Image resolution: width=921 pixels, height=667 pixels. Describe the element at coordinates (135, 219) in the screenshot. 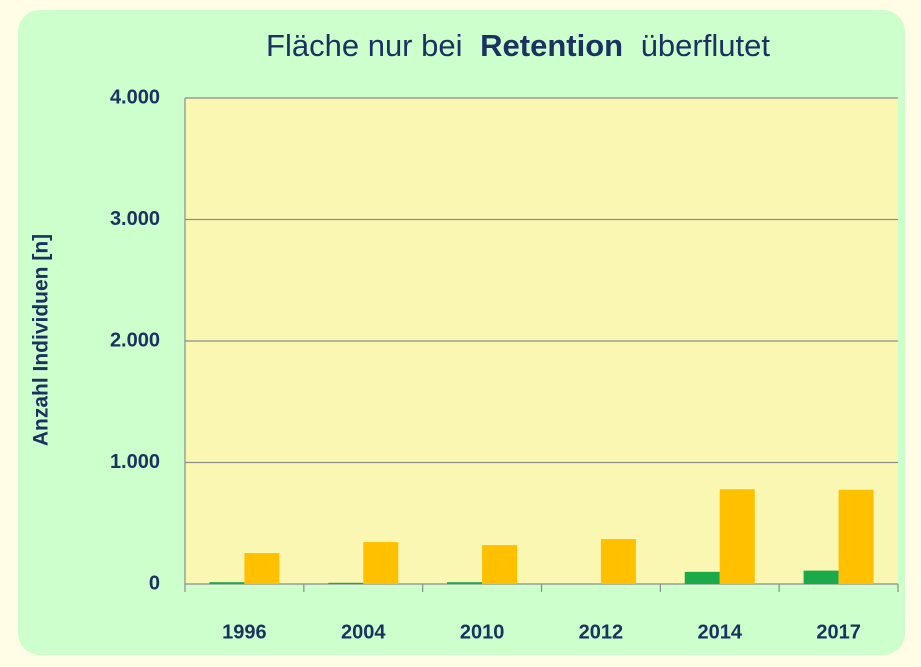

I see `y-tick-label: 3.000` at that location.